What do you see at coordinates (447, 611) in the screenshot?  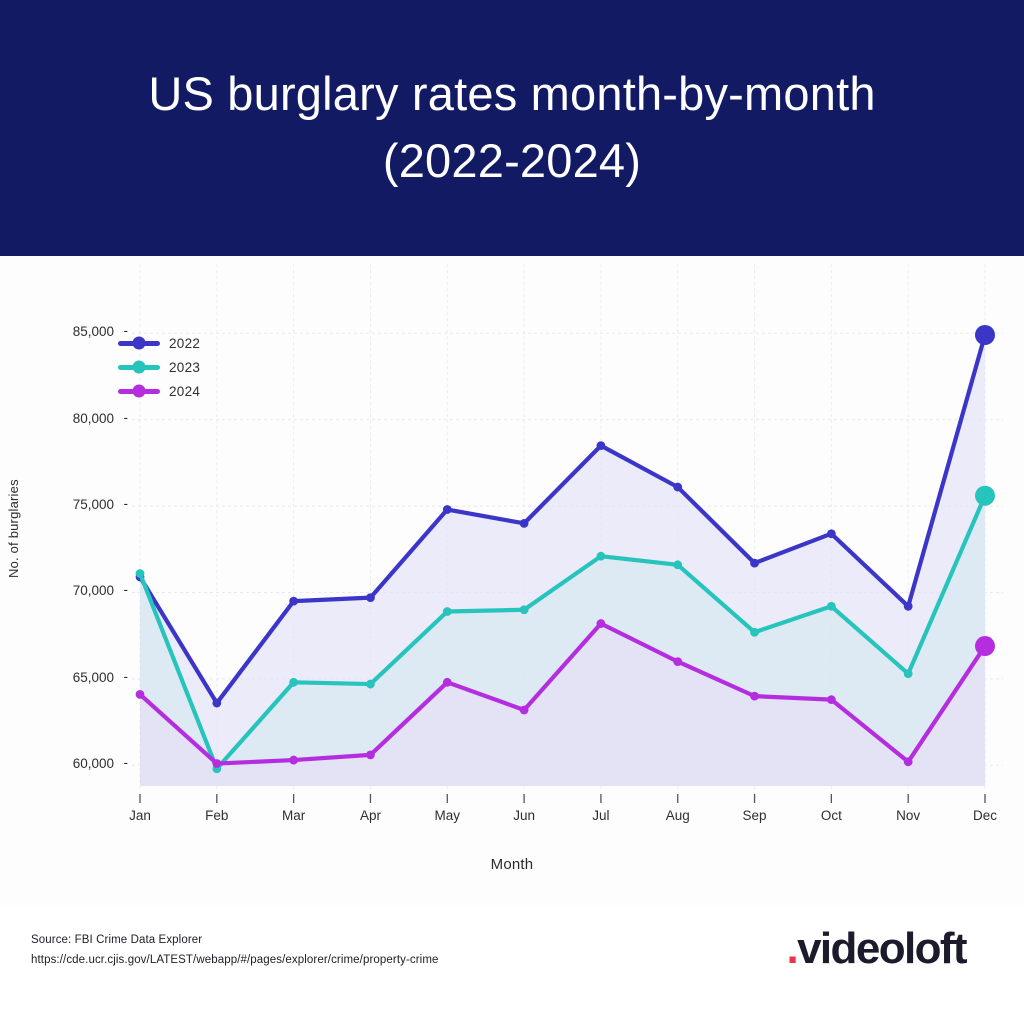 I see `data-point-2023-May` at bounding box center [447, 611].